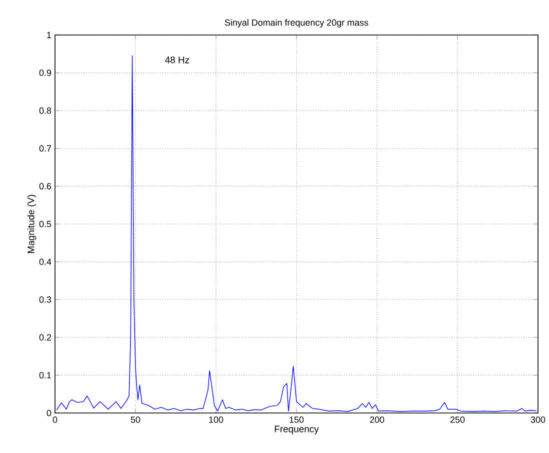  I want to click on y-tick-label: 0.1, so click(45, 375).